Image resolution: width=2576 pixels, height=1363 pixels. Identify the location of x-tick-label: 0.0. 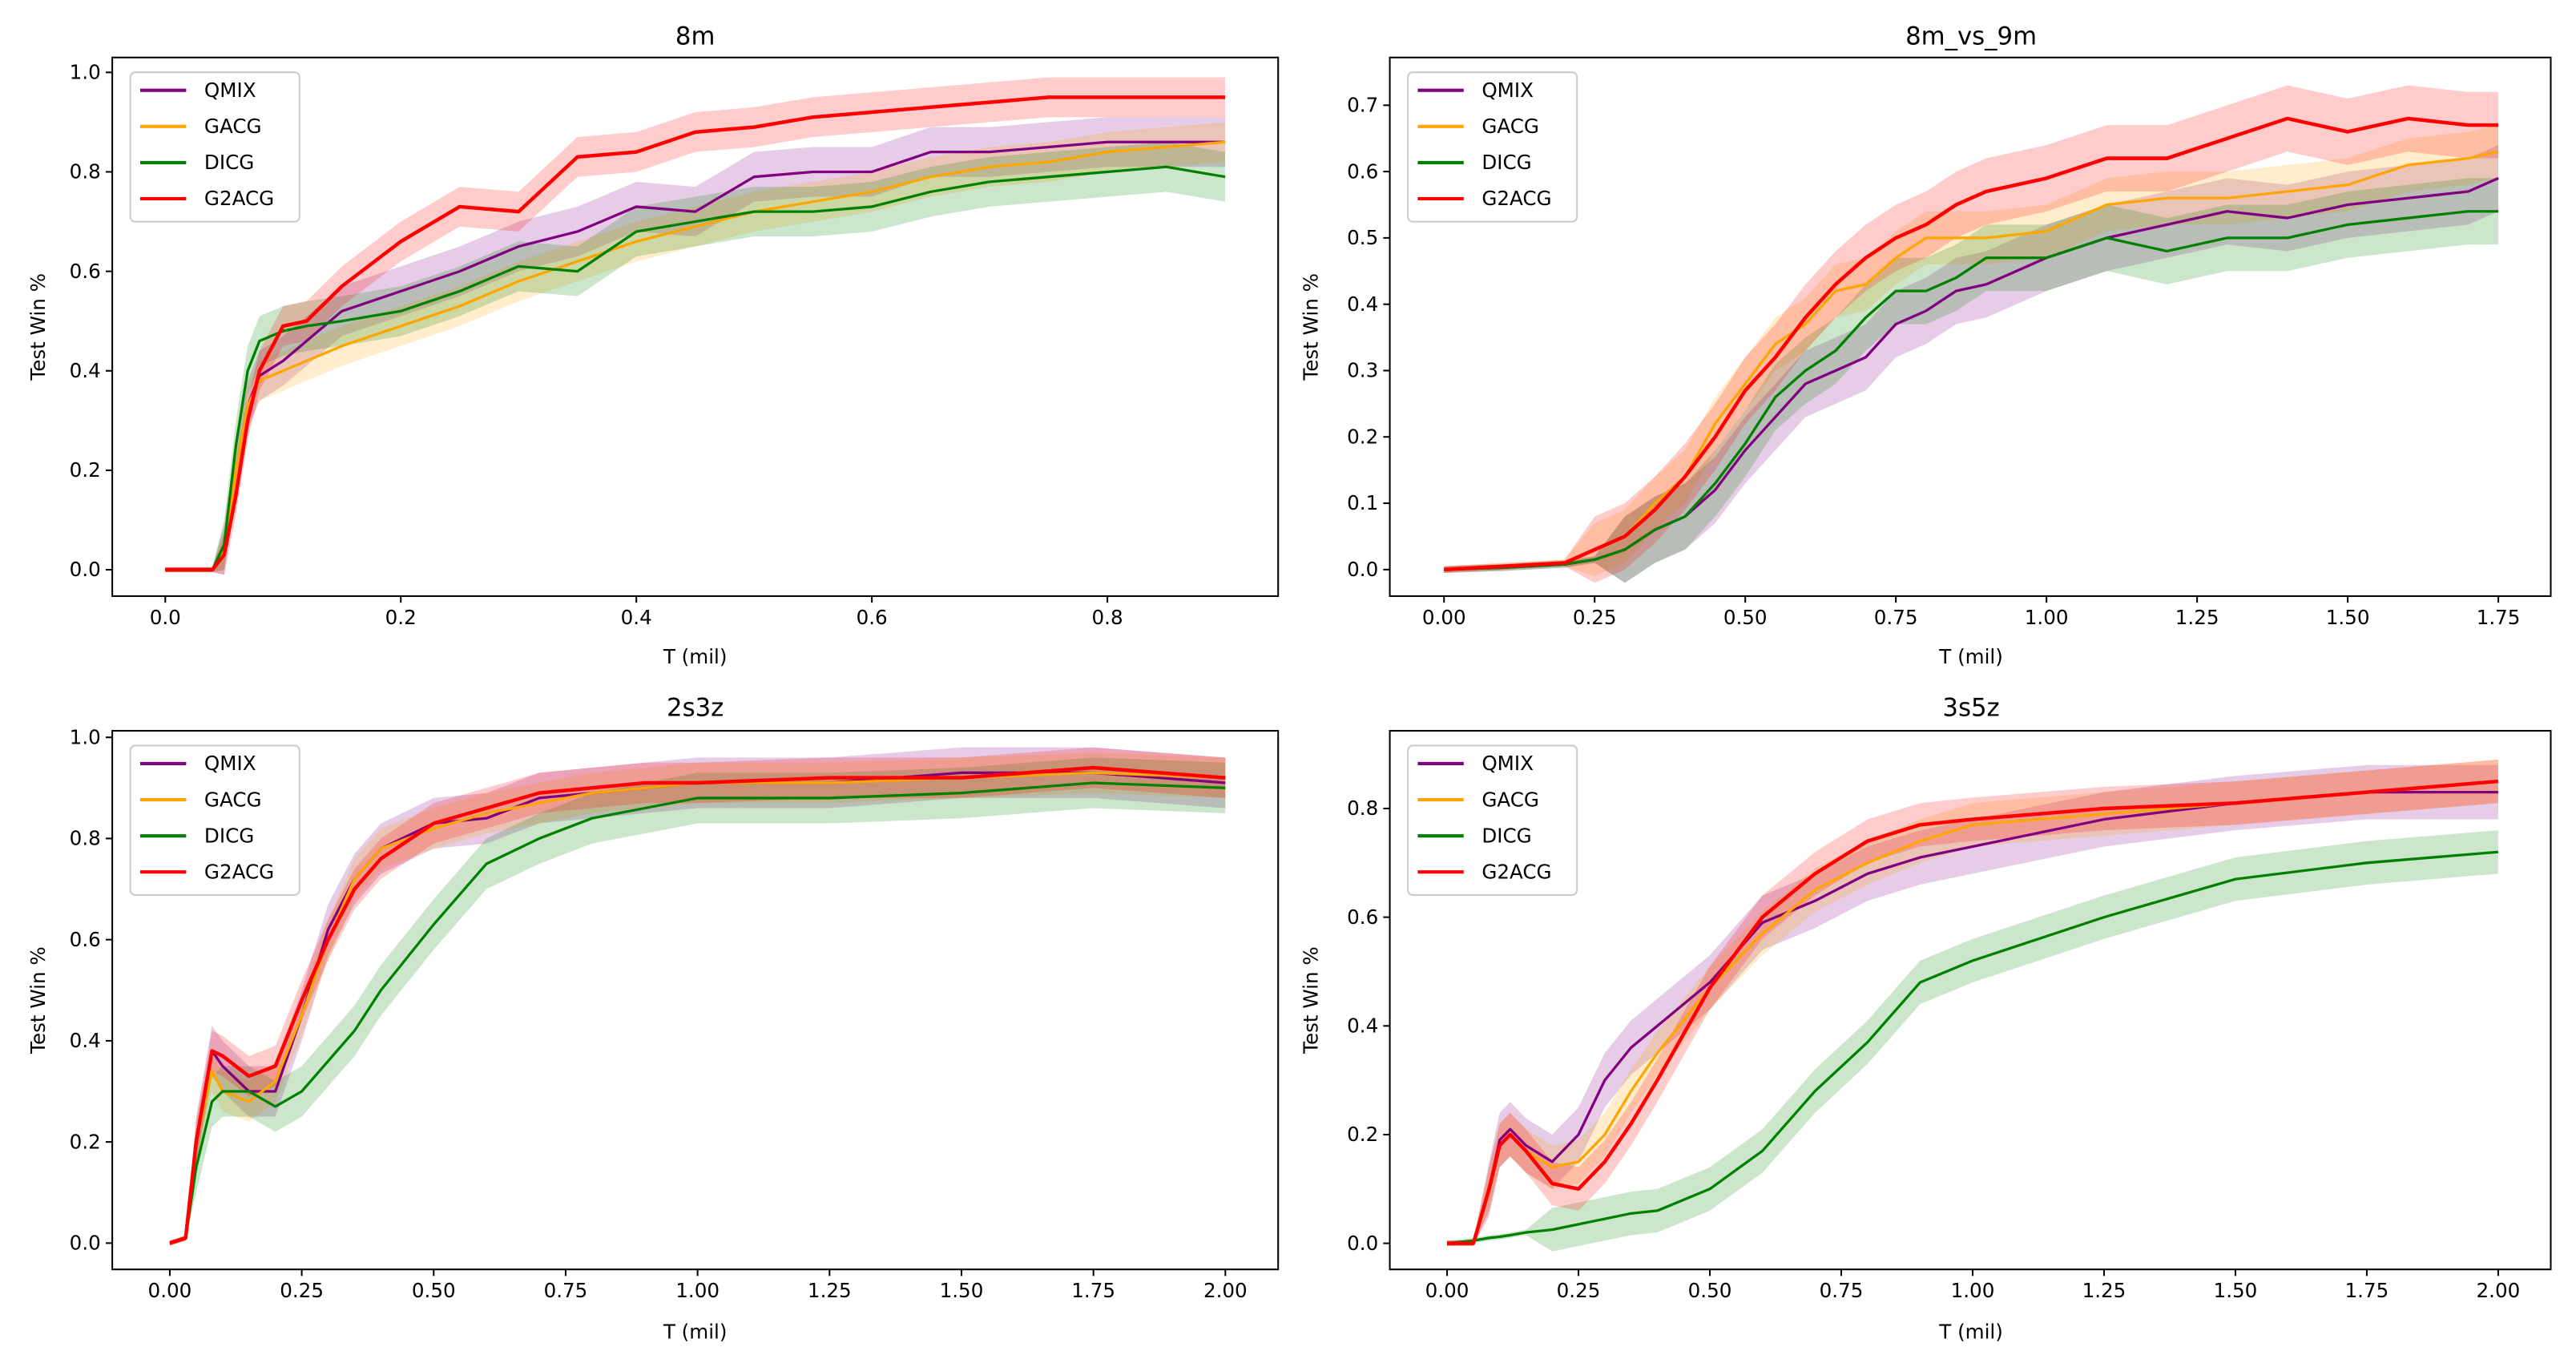
(165, 617).